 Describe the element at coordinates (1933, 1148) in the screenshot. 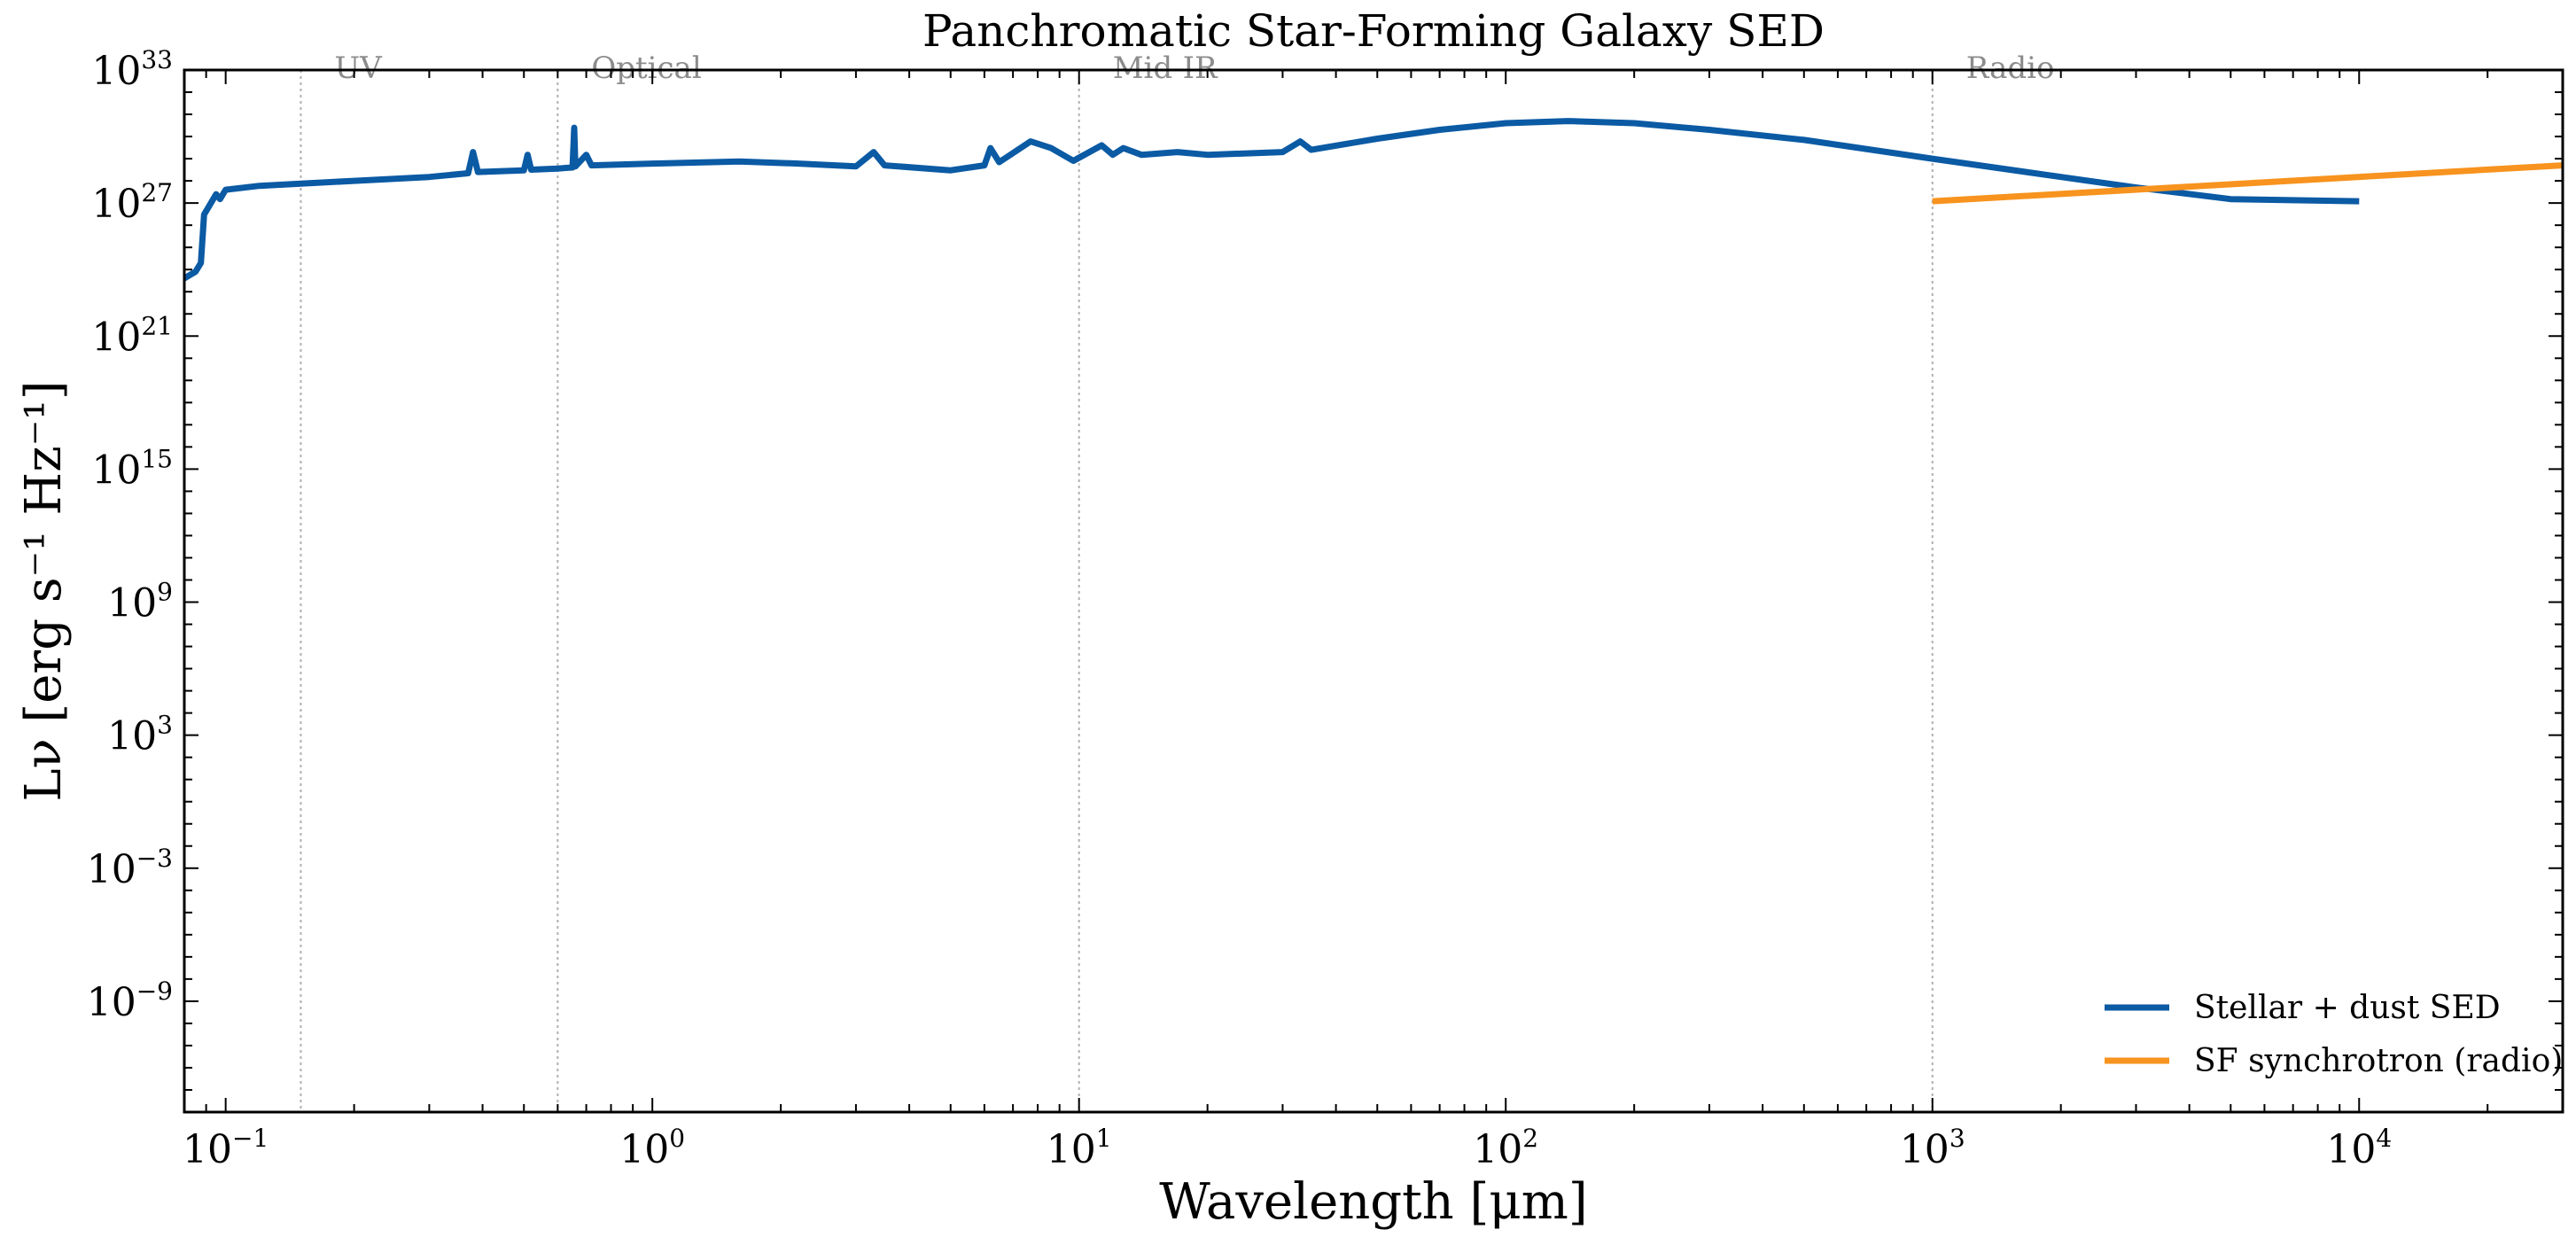

I see `x-tick-label: 10³` at that location.